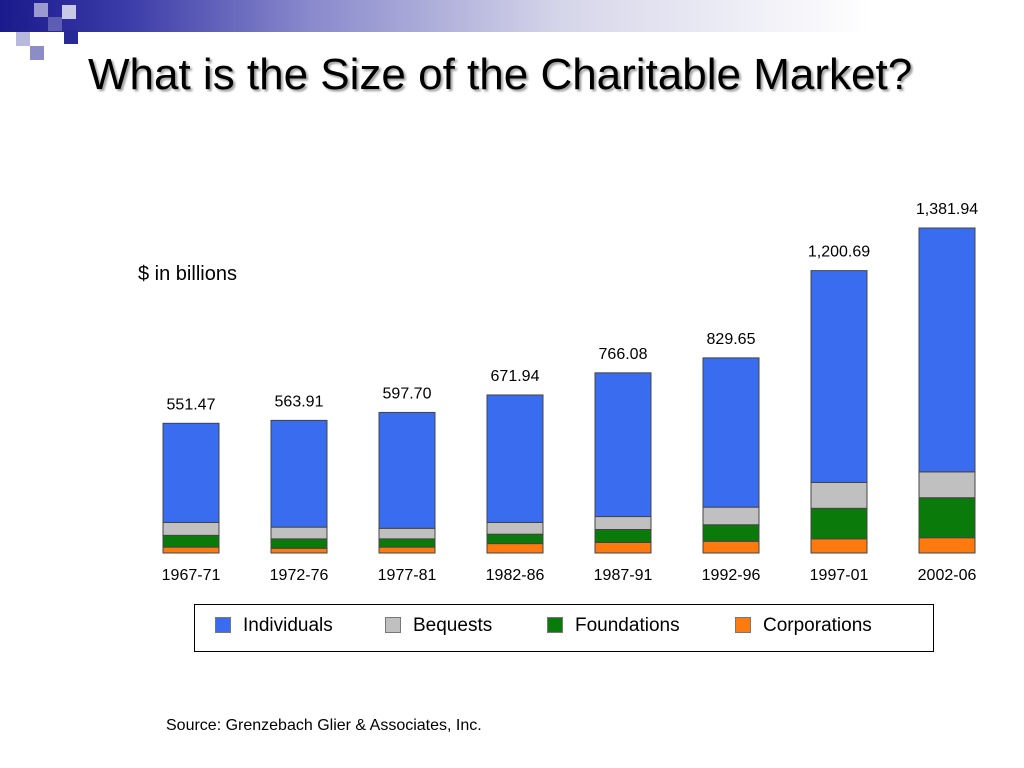 The width and height of the screenshot is (1024, 768). Describe the element at coordinates (288, 625) in the screenshot. I see `legend-label: Individuals` at that location.